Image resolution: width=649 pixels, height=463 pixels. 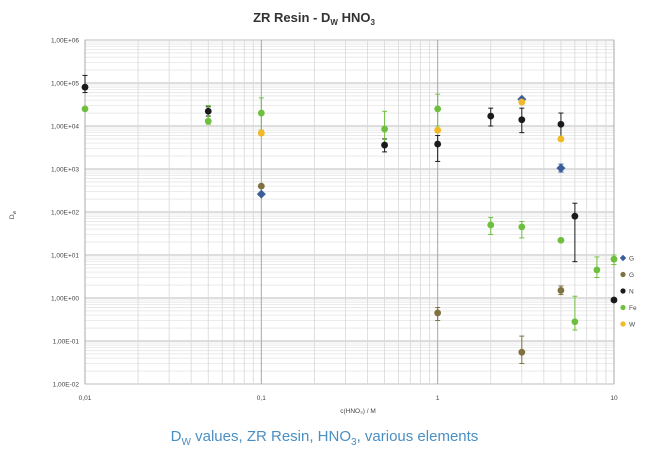 I want to click on y-tick-label: 1,00E+04, so click(x=65, y=127).